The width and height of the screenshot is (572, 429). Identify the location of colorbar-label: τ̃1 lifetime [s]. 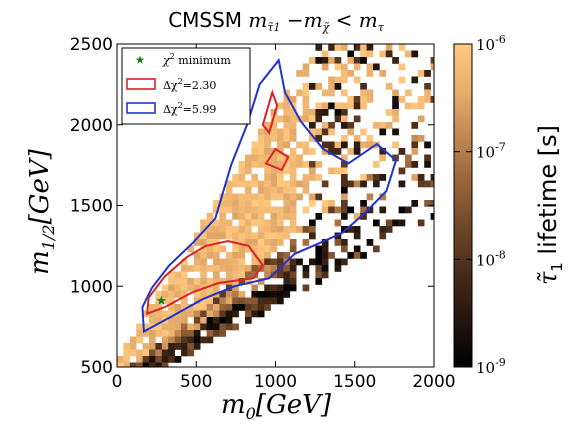
(550, 205).